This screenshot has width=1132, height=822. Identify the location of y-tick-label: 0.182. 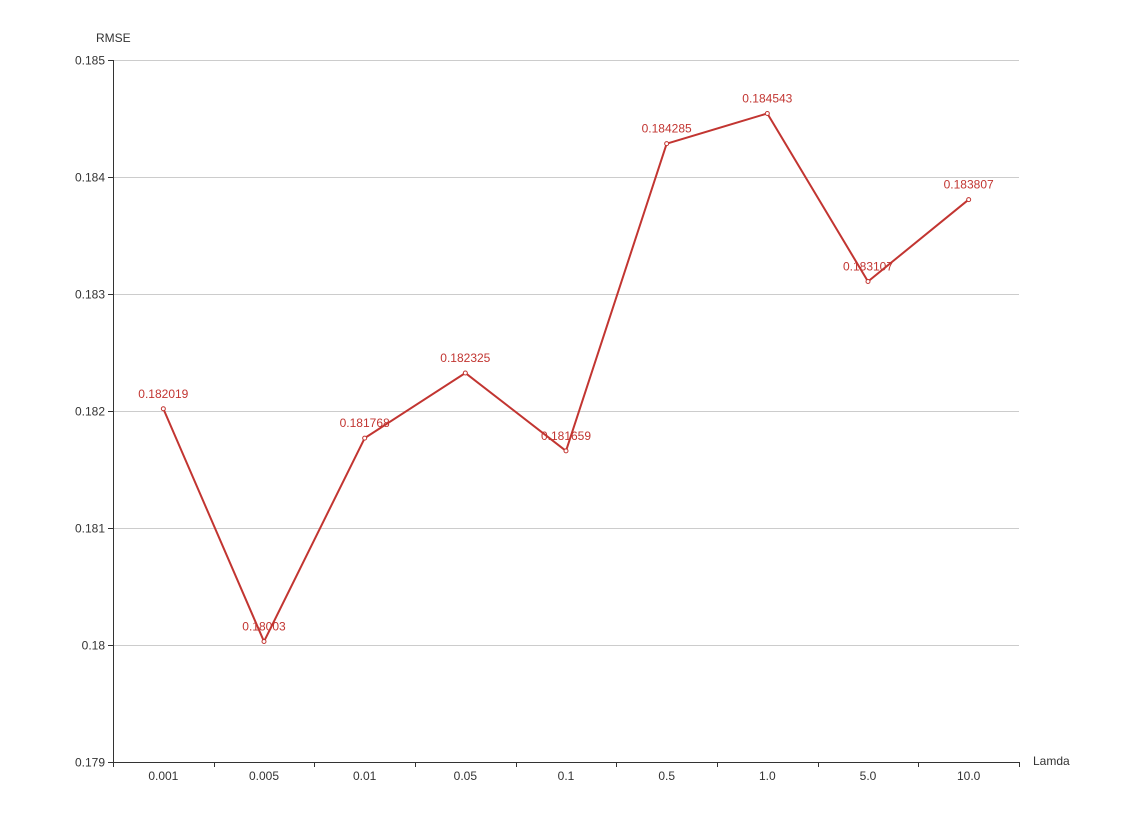
(90, 412).